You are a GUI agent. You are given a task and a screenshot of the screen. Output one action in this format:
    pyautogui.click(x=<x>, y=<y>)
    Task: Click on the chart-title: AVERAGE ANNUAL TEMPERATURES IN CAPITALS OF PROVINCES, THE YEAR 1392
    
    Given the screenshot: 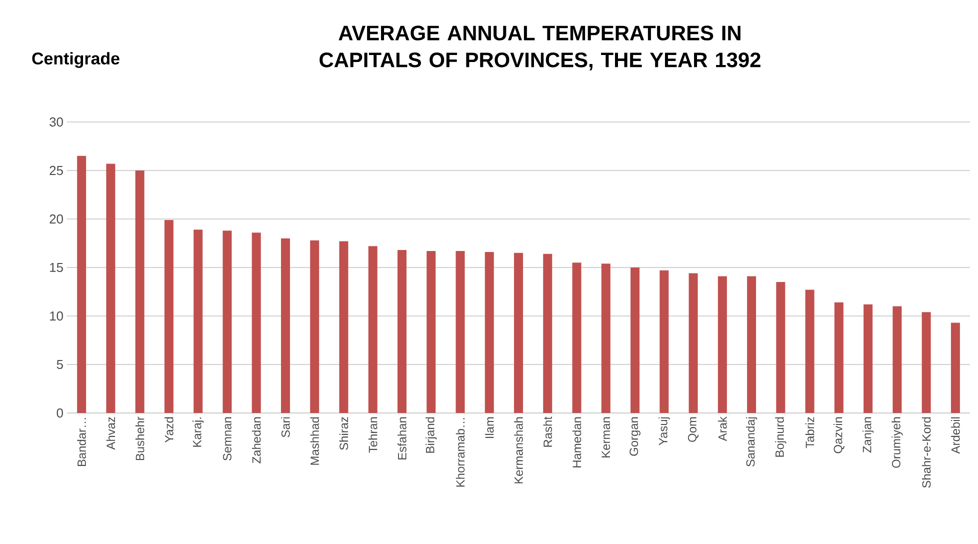 What is the action you would take?
    pyautogui.click(x=540, y=48)
    